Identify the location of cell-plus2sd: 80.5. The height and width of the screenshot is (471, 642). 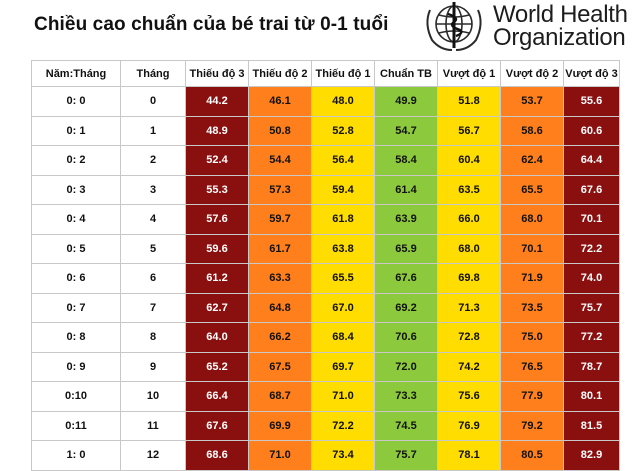
(532, 455).